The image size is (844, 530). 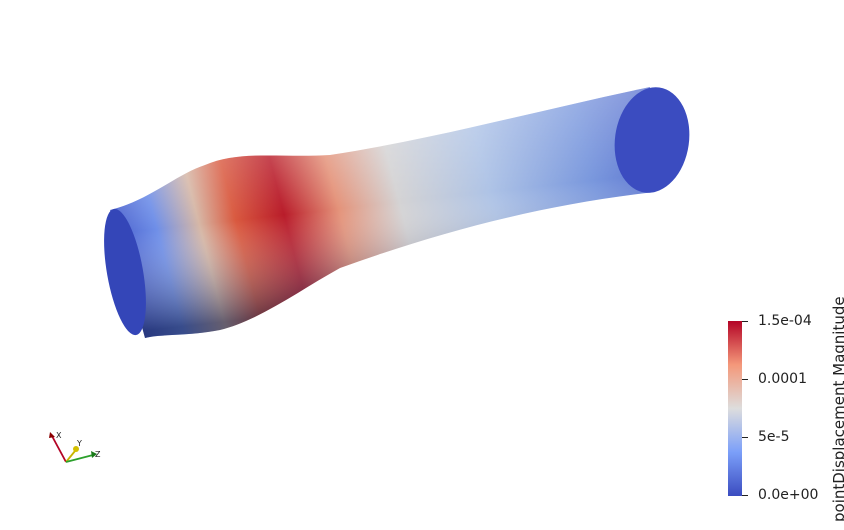 What do you see at coordinates (745, 379) in the screenshot?
I see `colorbar-tick-1e4` at bounding box center [745, 379].